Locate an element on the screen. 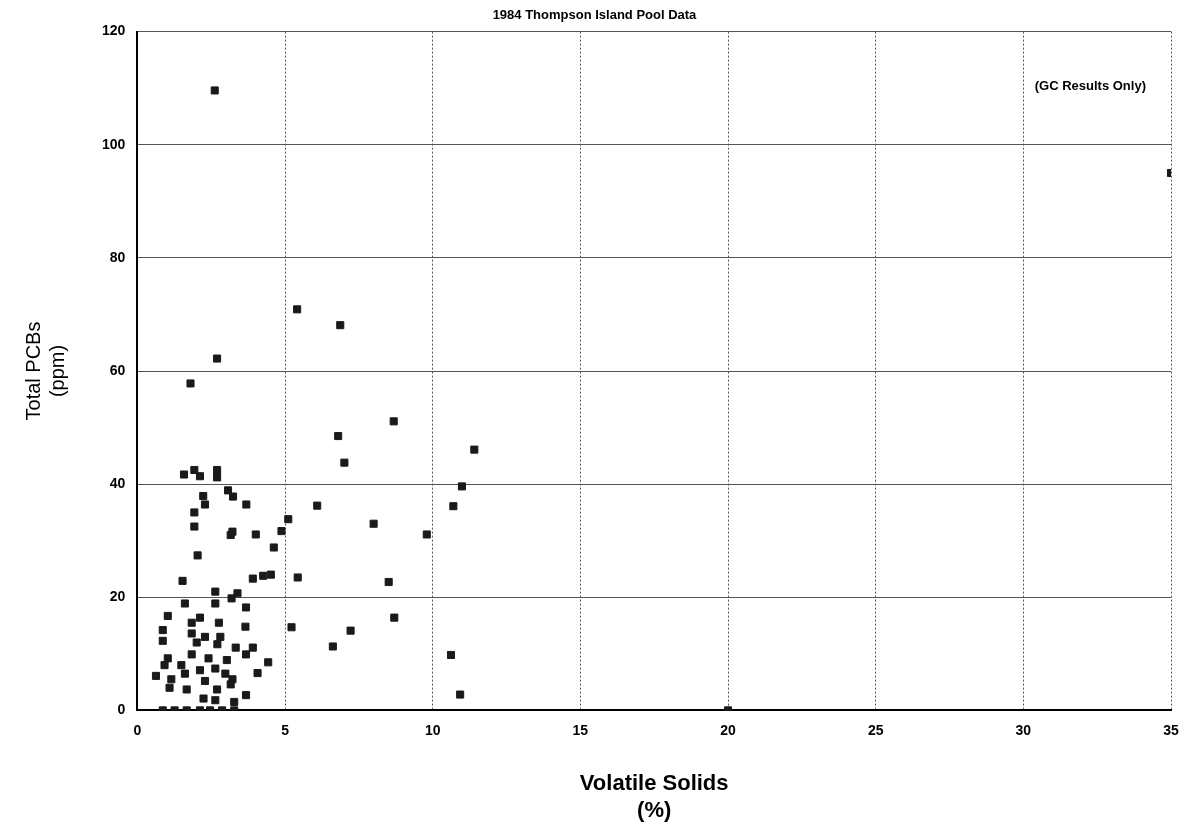 The height and width of the screenshot is (836, 1199). x-axis-title: Volatile Solids (%) is located at coordinates (654, 796).